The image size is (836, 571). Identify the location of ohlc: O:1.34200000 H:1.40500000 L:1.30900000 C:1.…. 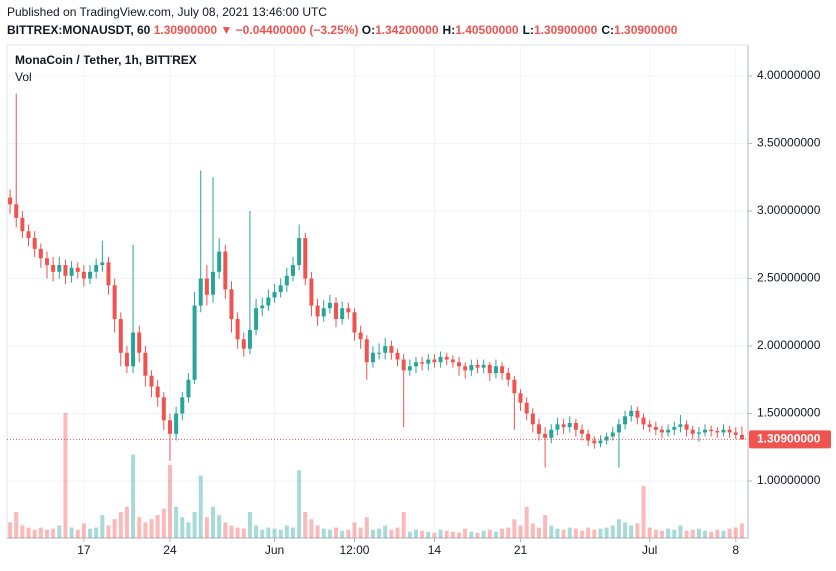
(522, 30).